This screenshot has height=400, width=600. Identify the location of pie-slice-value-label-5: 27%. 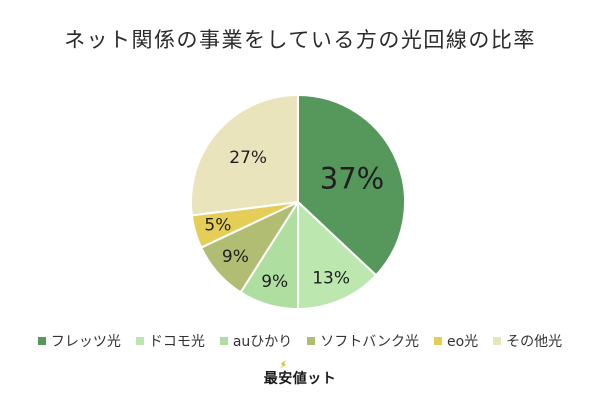
(248, 158).